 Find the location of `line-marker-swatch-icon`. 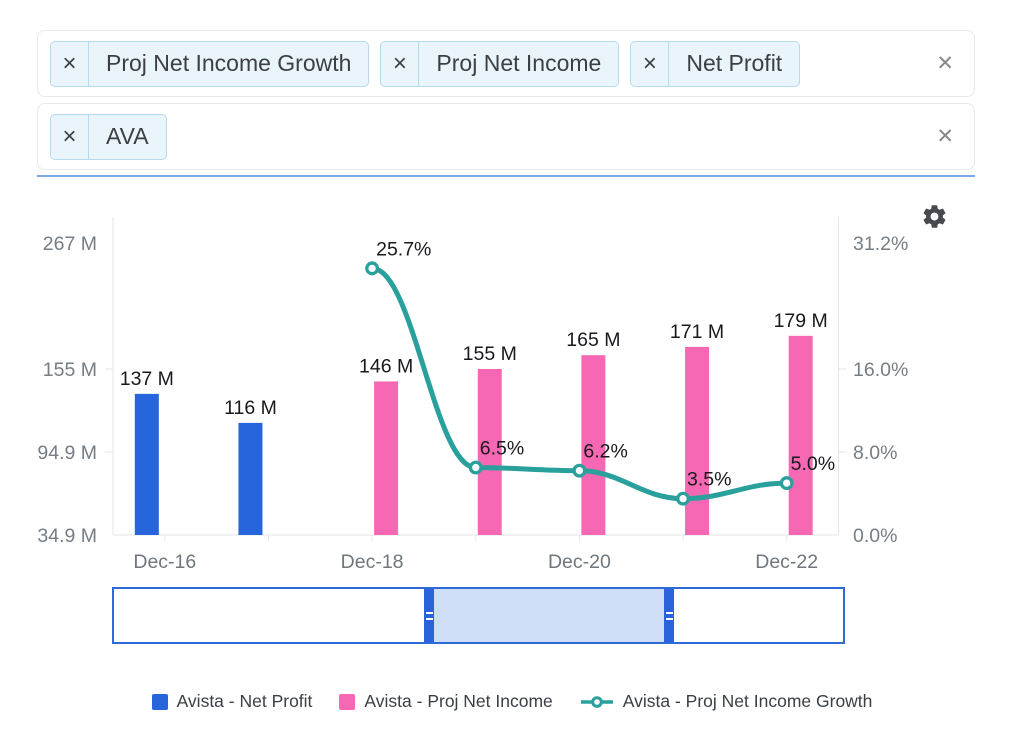

line-marker-swatch-icon is located at coordinates (596, 701).